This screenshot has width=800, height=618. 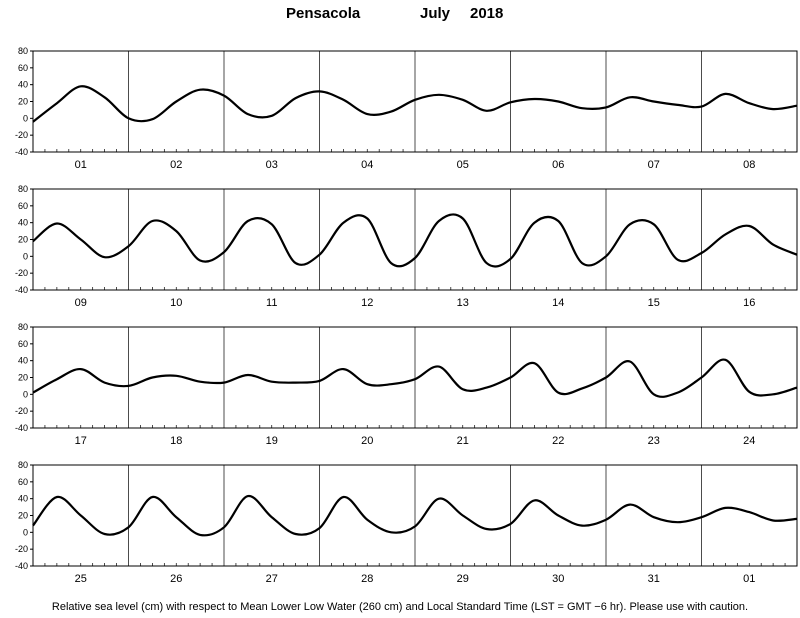 I want to click on day-label: 16, so click(x=749, y=303).